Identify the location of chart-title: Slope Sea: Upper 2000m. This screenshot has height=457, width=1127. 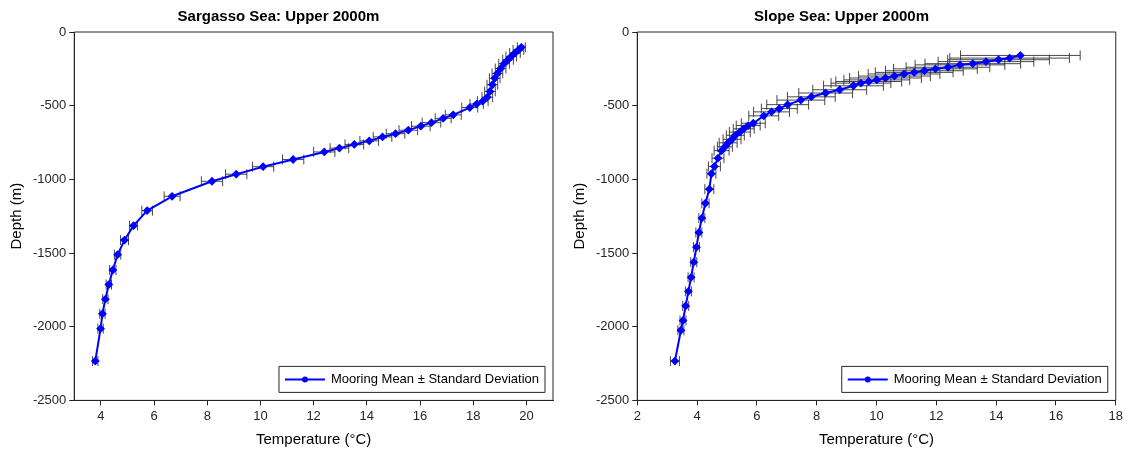
(841, 16).